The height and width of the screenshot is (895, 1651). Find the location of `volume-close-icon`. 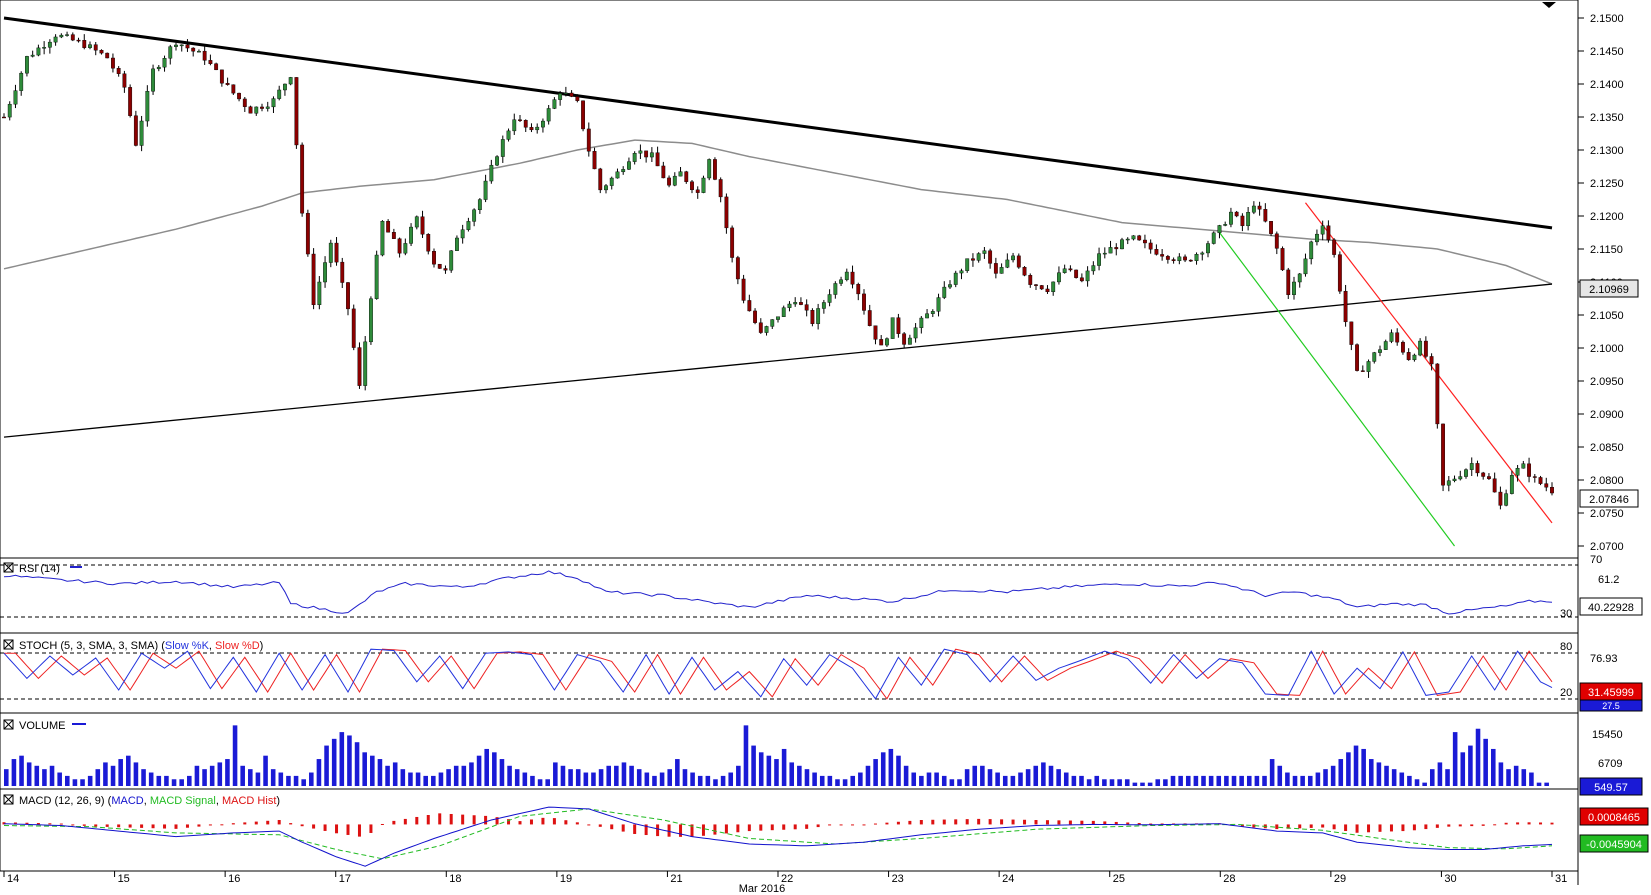

volume-close-icon is located at coordinates (8, 724).